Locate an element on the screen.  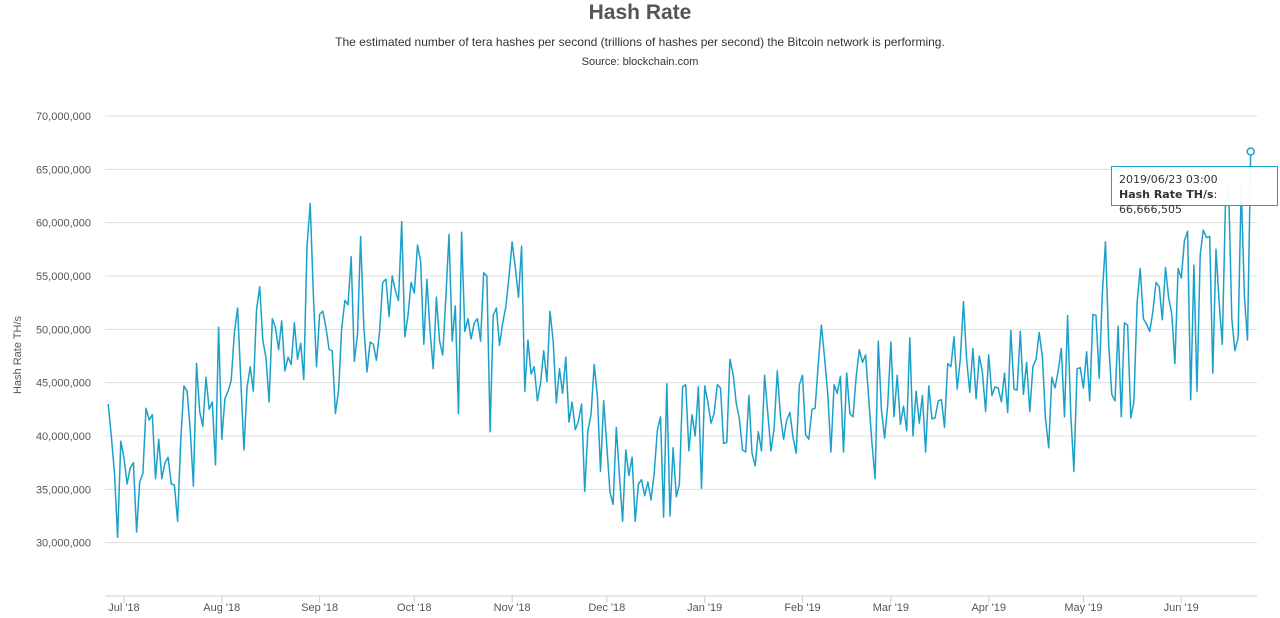
x-tick-label: Nov '18 is located at coordinates (512, 608).